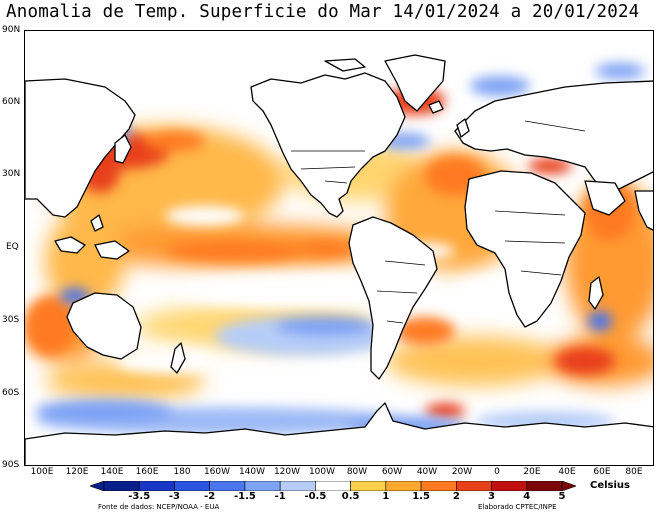 Image resolution: width=665 pixels, height=513 pixels. What do you see at coordinates (80, 148) in the screenshot?
I see `asia-west` at bounding box center [80, 148].